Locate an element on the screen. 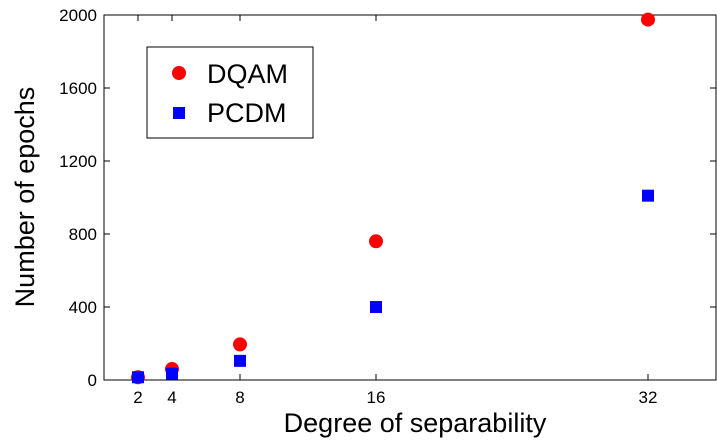 This screenshot has width=717, height=443. legend: DQAM PCDM is located at coordinates (230, 92).